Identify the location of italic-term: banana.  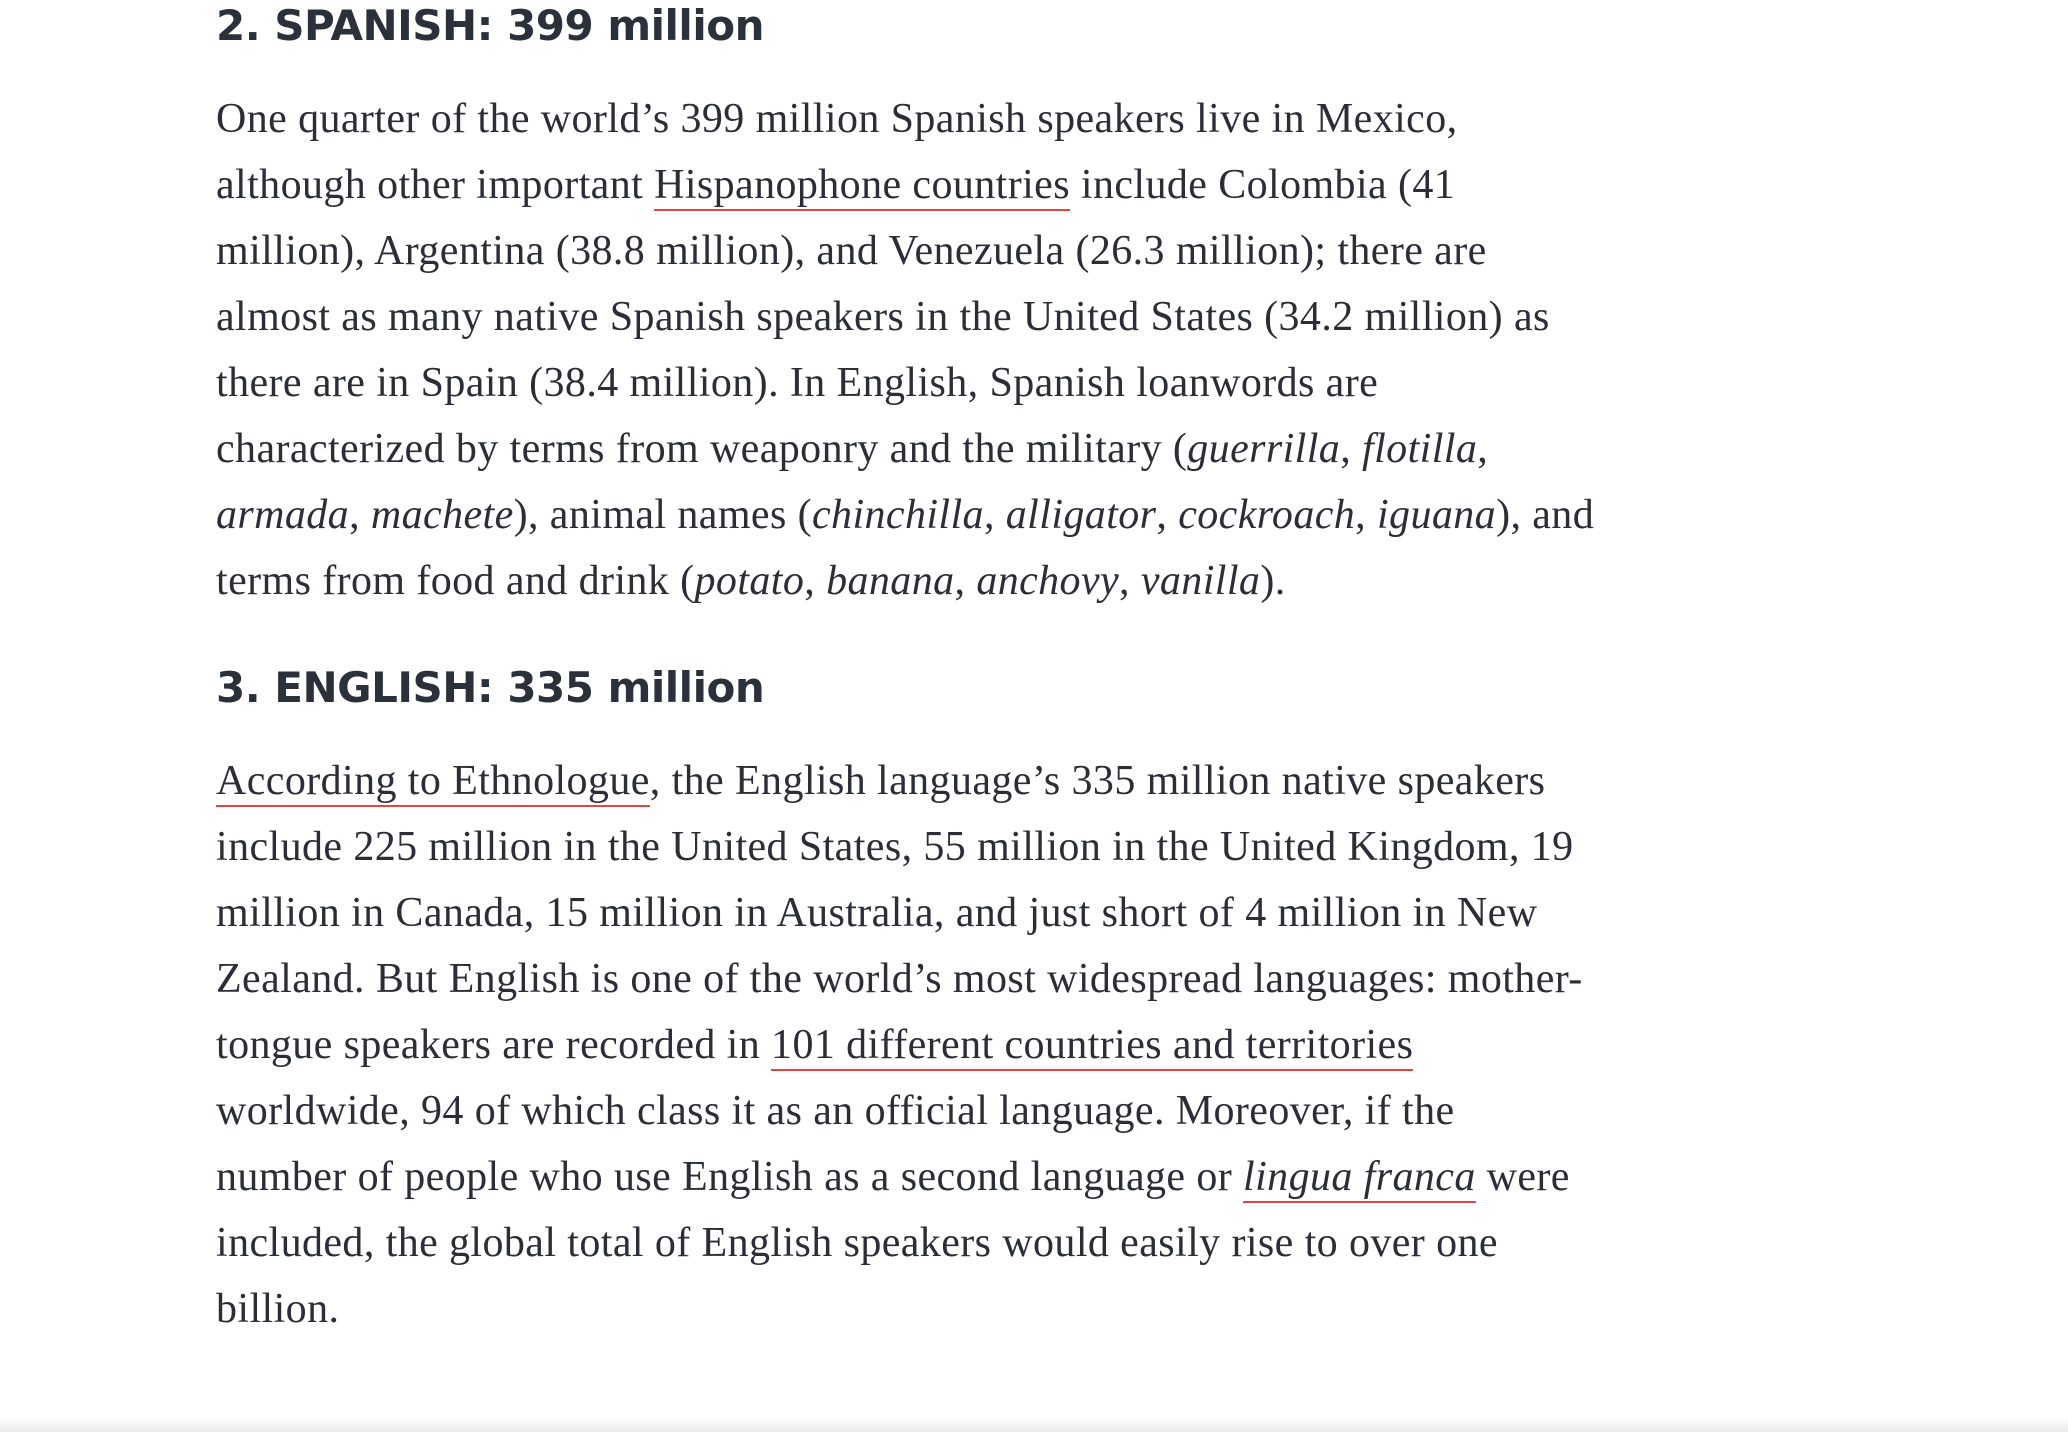
(890, 581).